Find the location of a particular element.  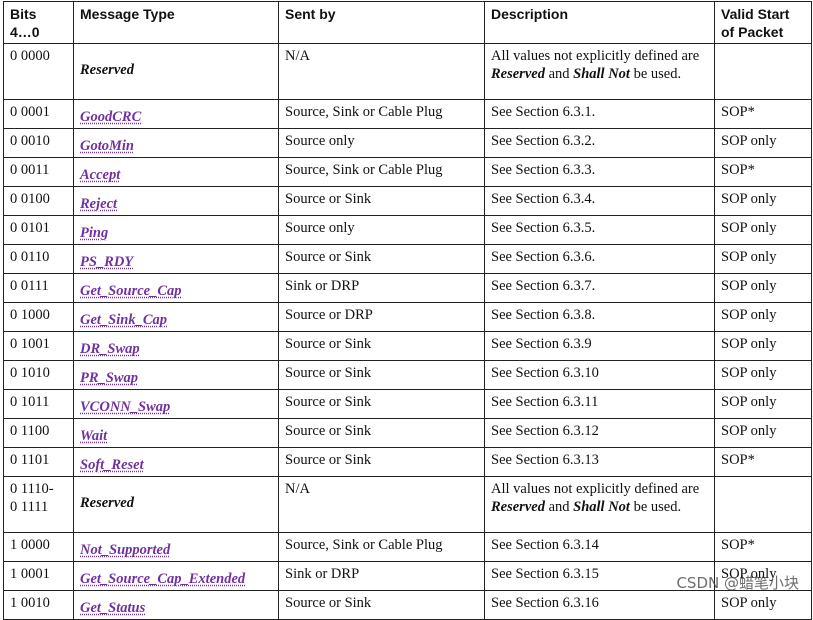

sent-by-cell: Source or DRP is located at coordinates (381, 317).